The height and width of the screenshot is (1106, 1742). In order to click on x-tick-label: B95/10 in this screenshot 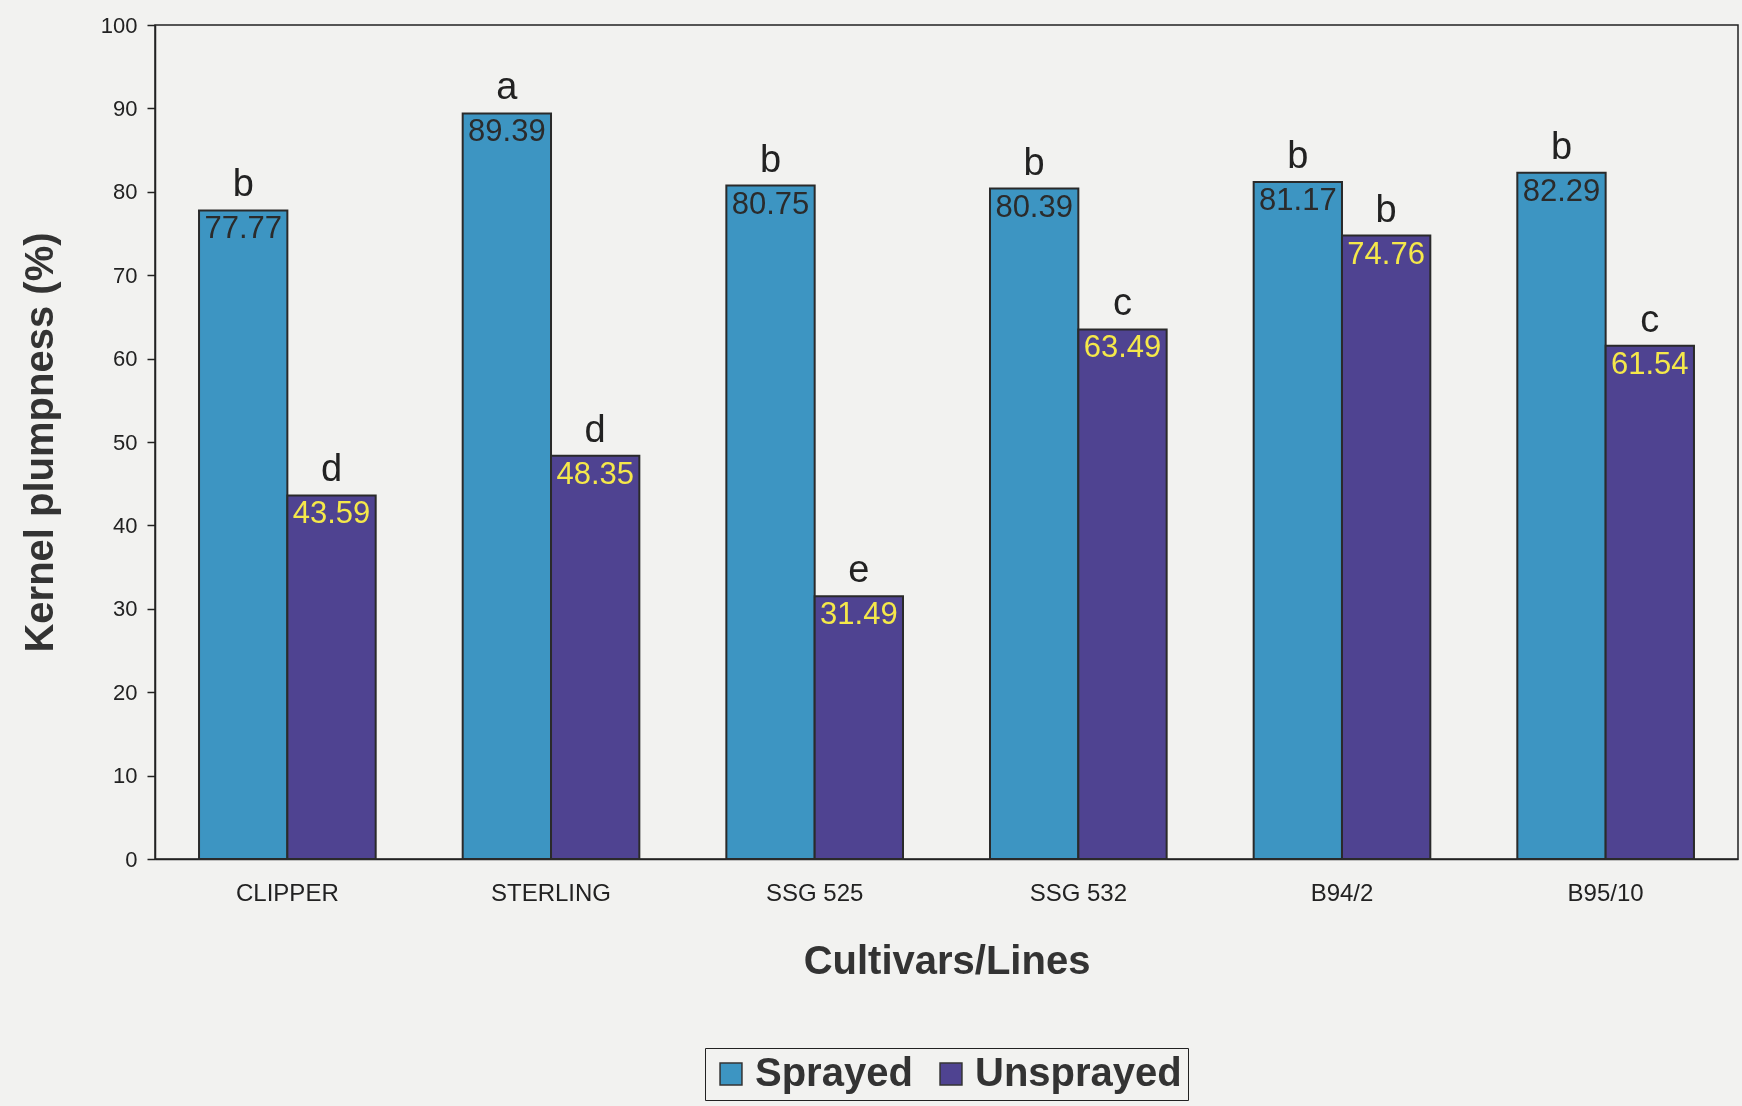, I will do `click(1605, 892)`.